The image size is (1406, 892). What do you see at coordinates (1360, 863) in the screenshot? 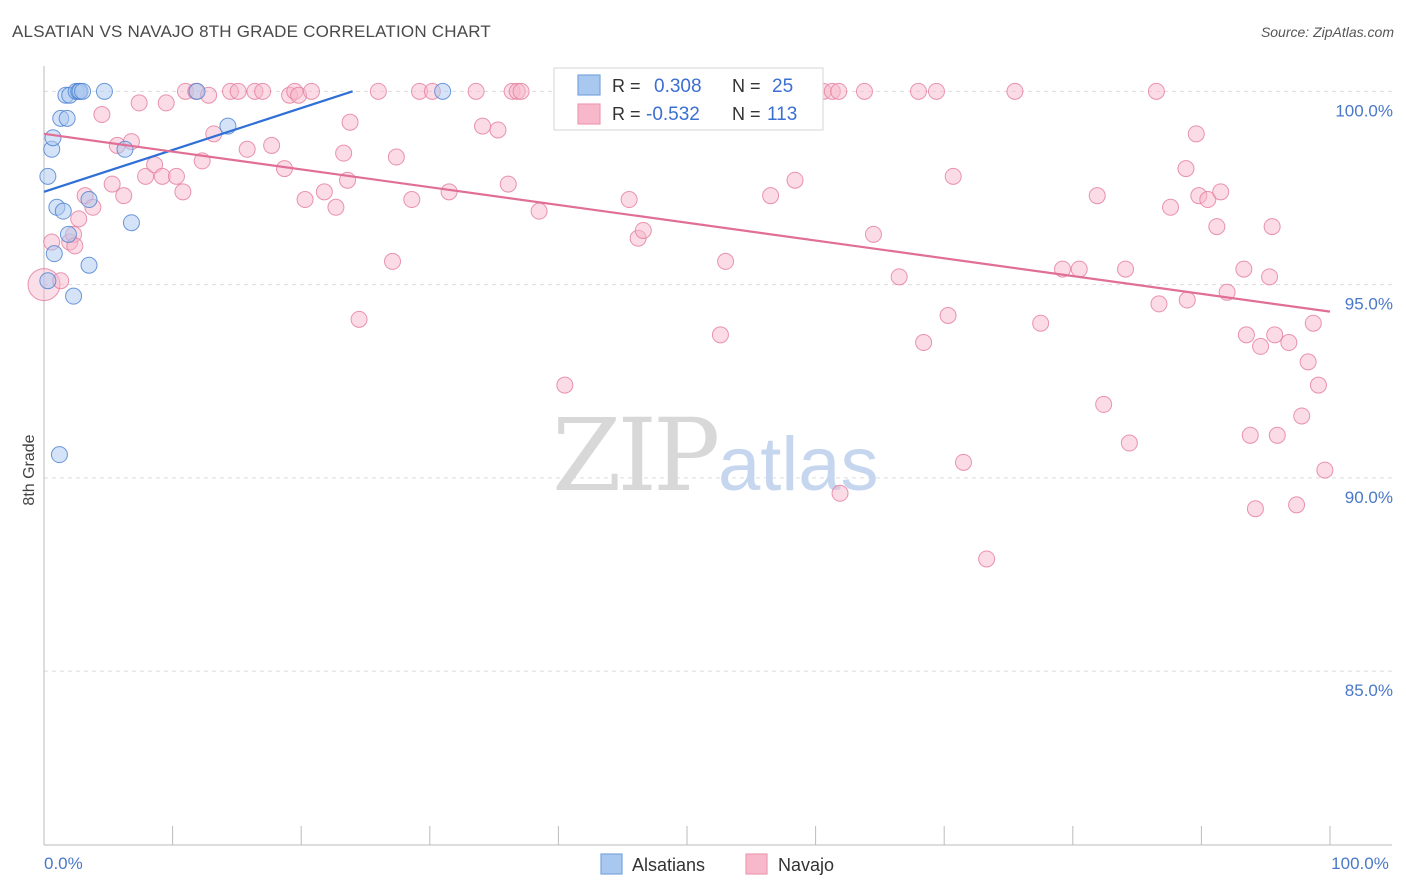
I see `x-tick-label: 100.0%` at bounding box center [1360, 863].